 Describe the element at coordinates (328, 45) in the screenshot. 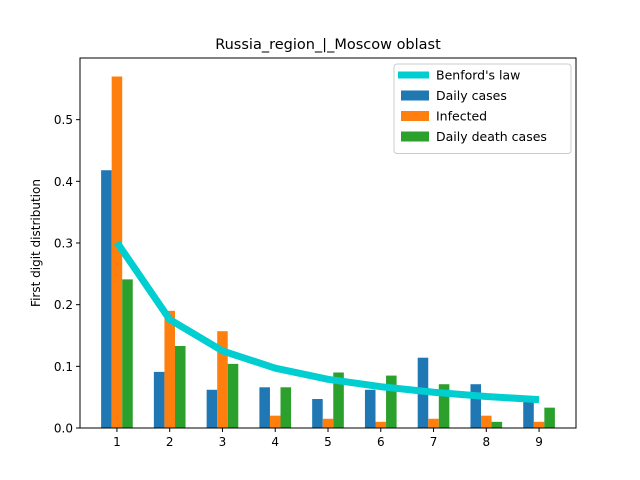

I see `chart-title: Russia_region_|_Moscow oblast` at that location.